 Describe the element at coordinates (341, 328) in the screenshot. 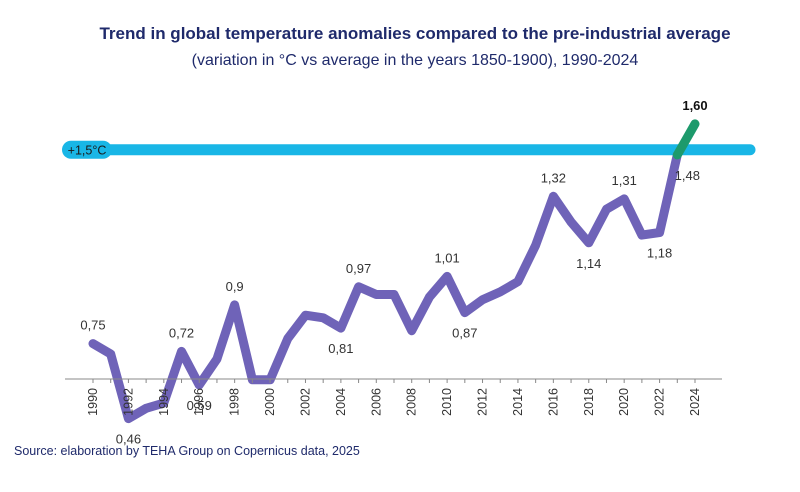

I see `data-point-2004` at that location.